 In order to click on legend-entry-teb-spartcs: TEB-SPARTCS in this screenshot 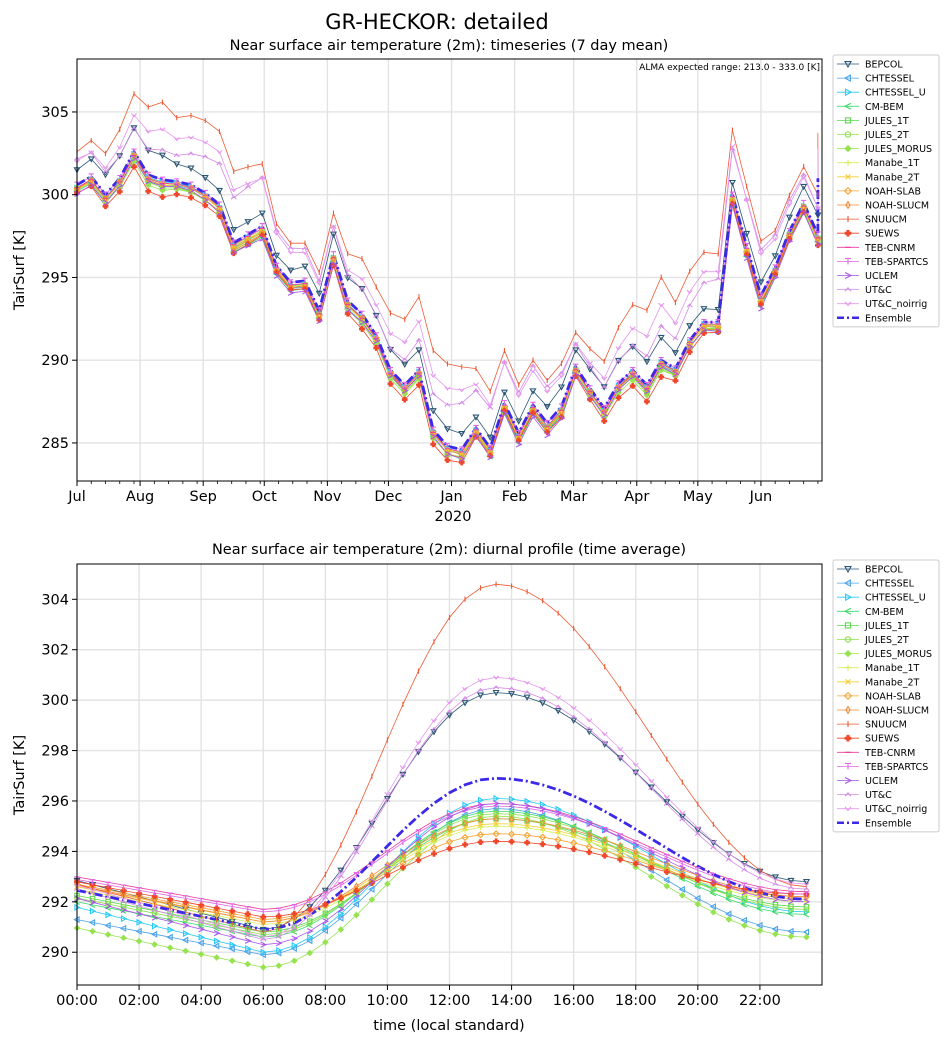, I will do `click(882, 767)`.